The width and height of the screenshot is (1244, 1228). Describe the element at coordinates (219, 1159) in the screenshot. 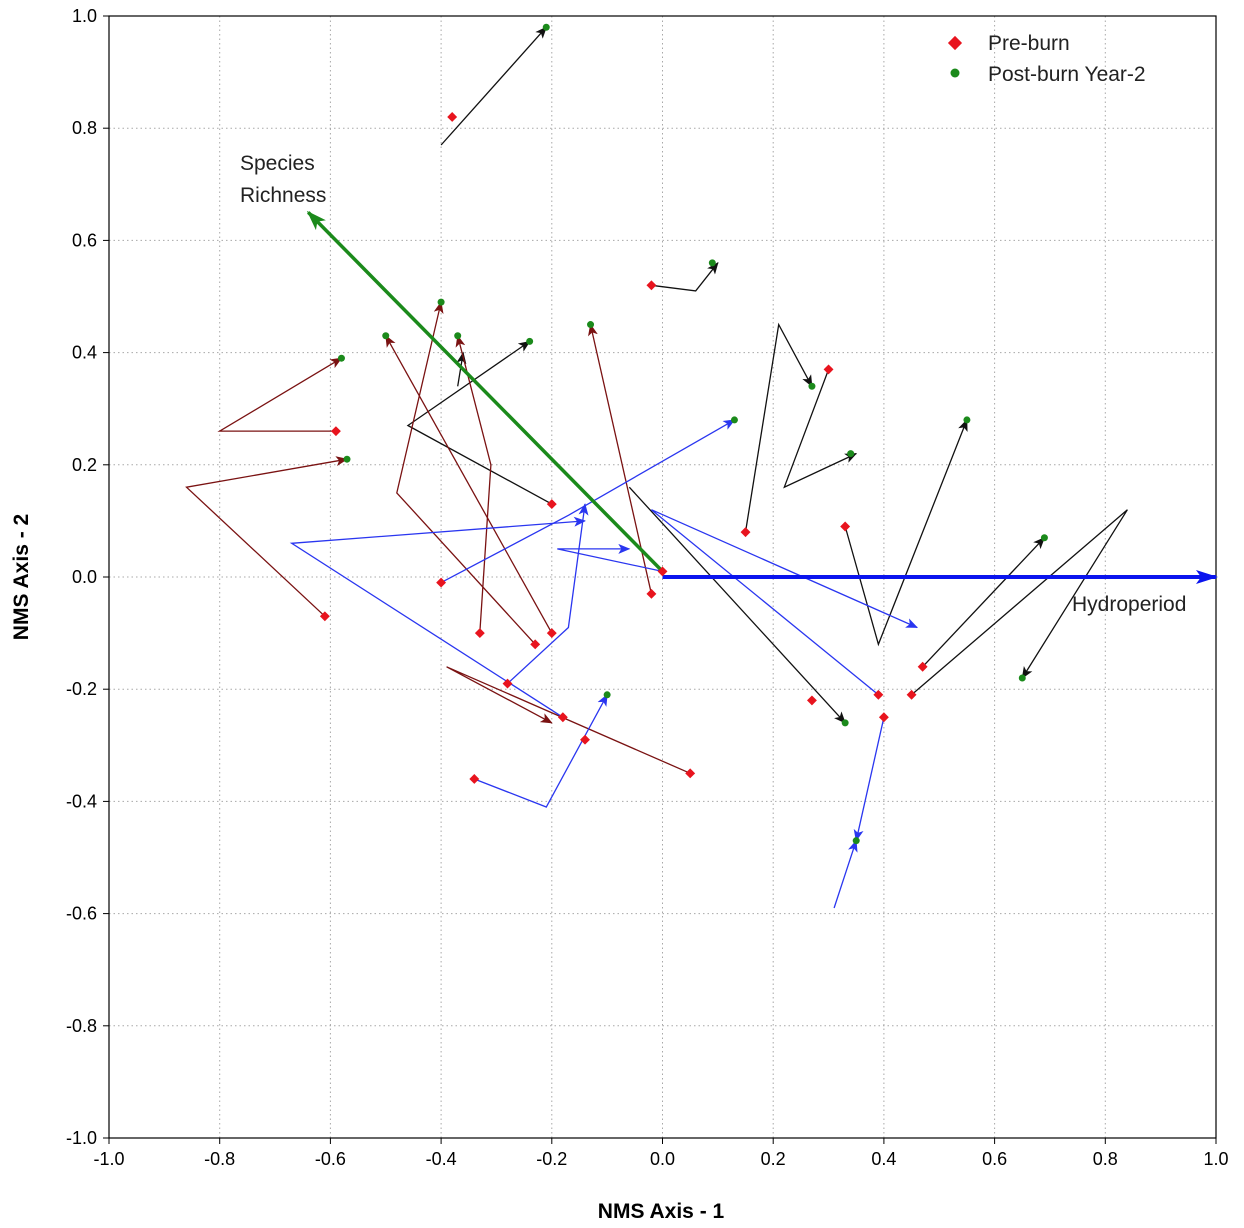

I see `x-tick-label: -0.8` at that location.